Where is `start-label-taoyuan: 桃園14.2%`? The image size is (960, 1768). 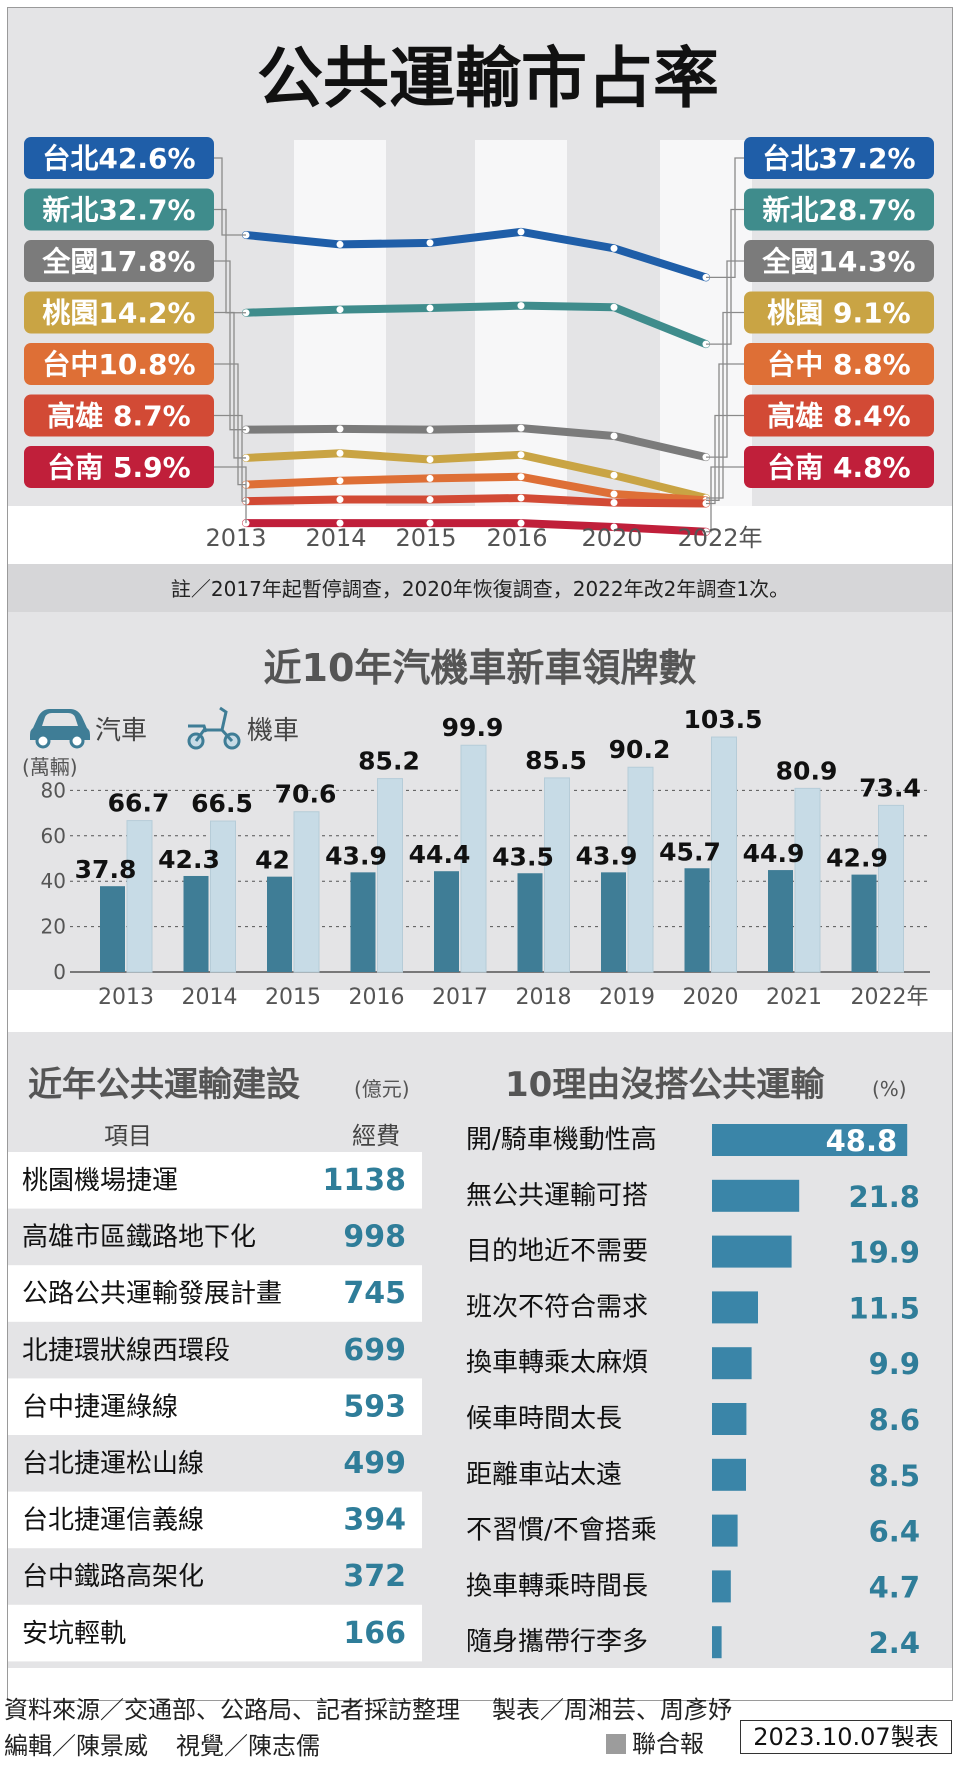
start-label-taoyuan: 桃園14.2% is located at coordinates (118, 313).